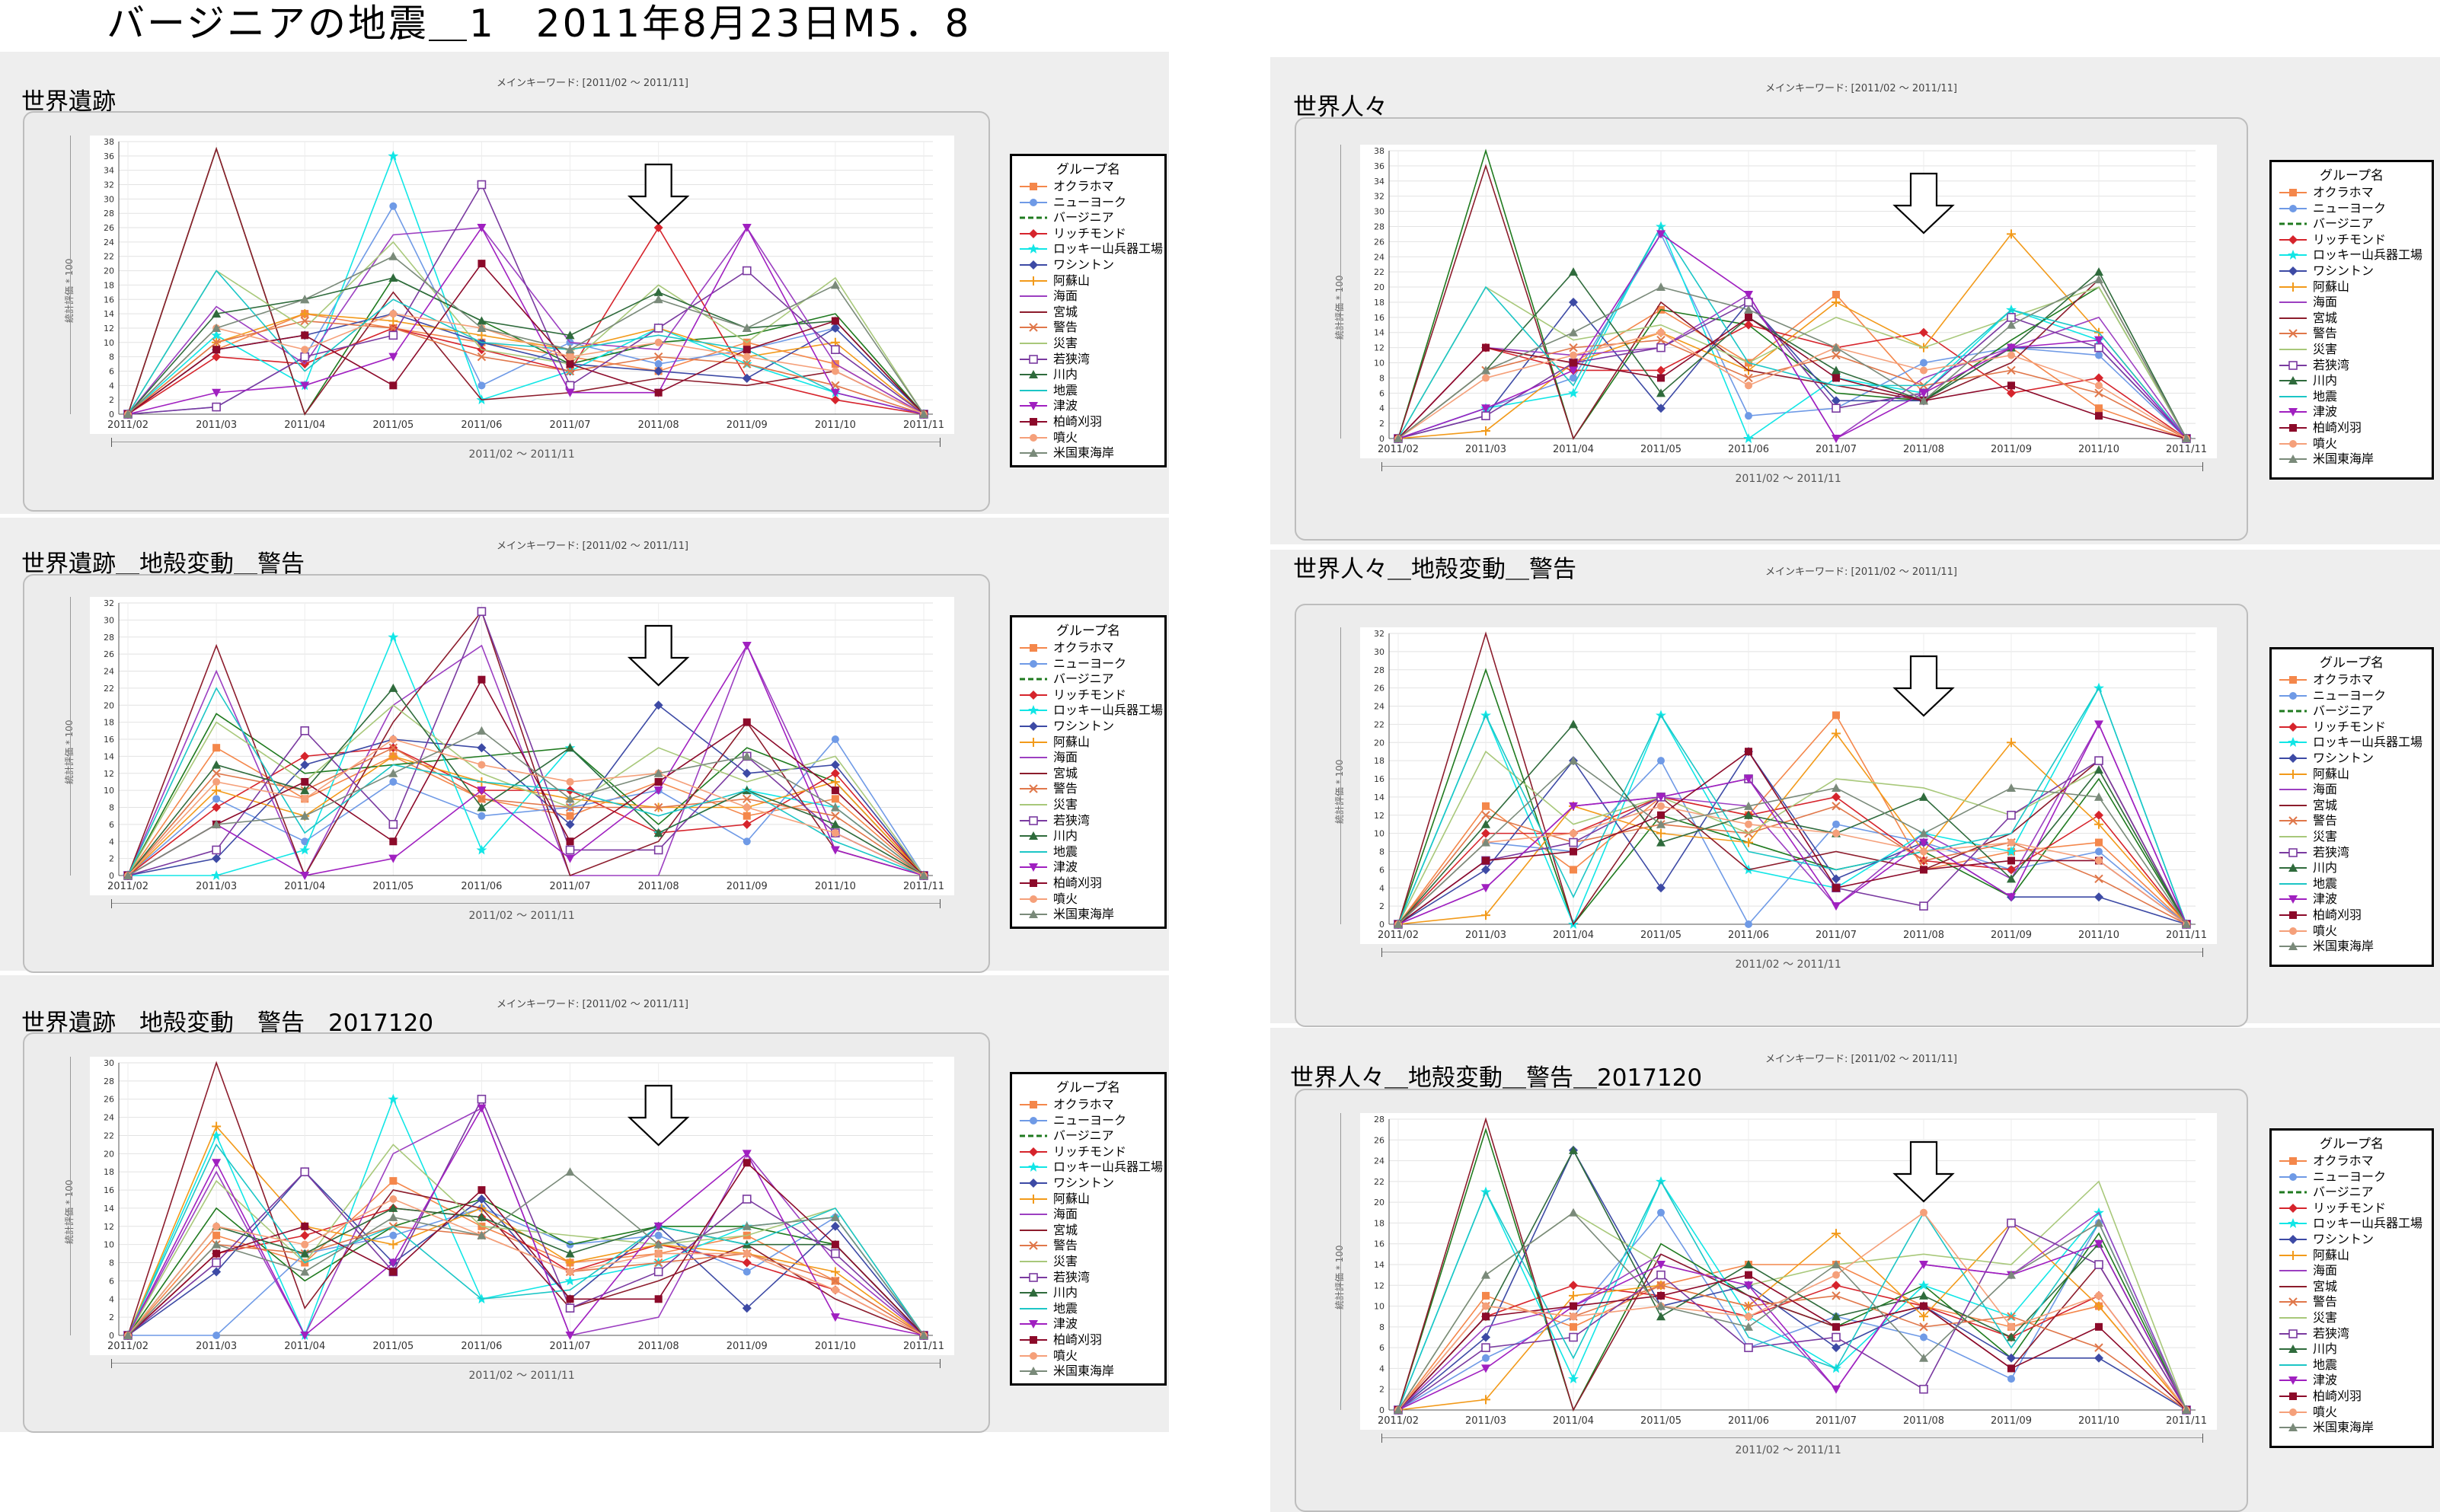 Image resolution: width=2440 pixels, height=1512 pixels. Describe the element at coordinates (482, 425) in the screenshot. I see `x-tick-label: 2011/06` at that location.